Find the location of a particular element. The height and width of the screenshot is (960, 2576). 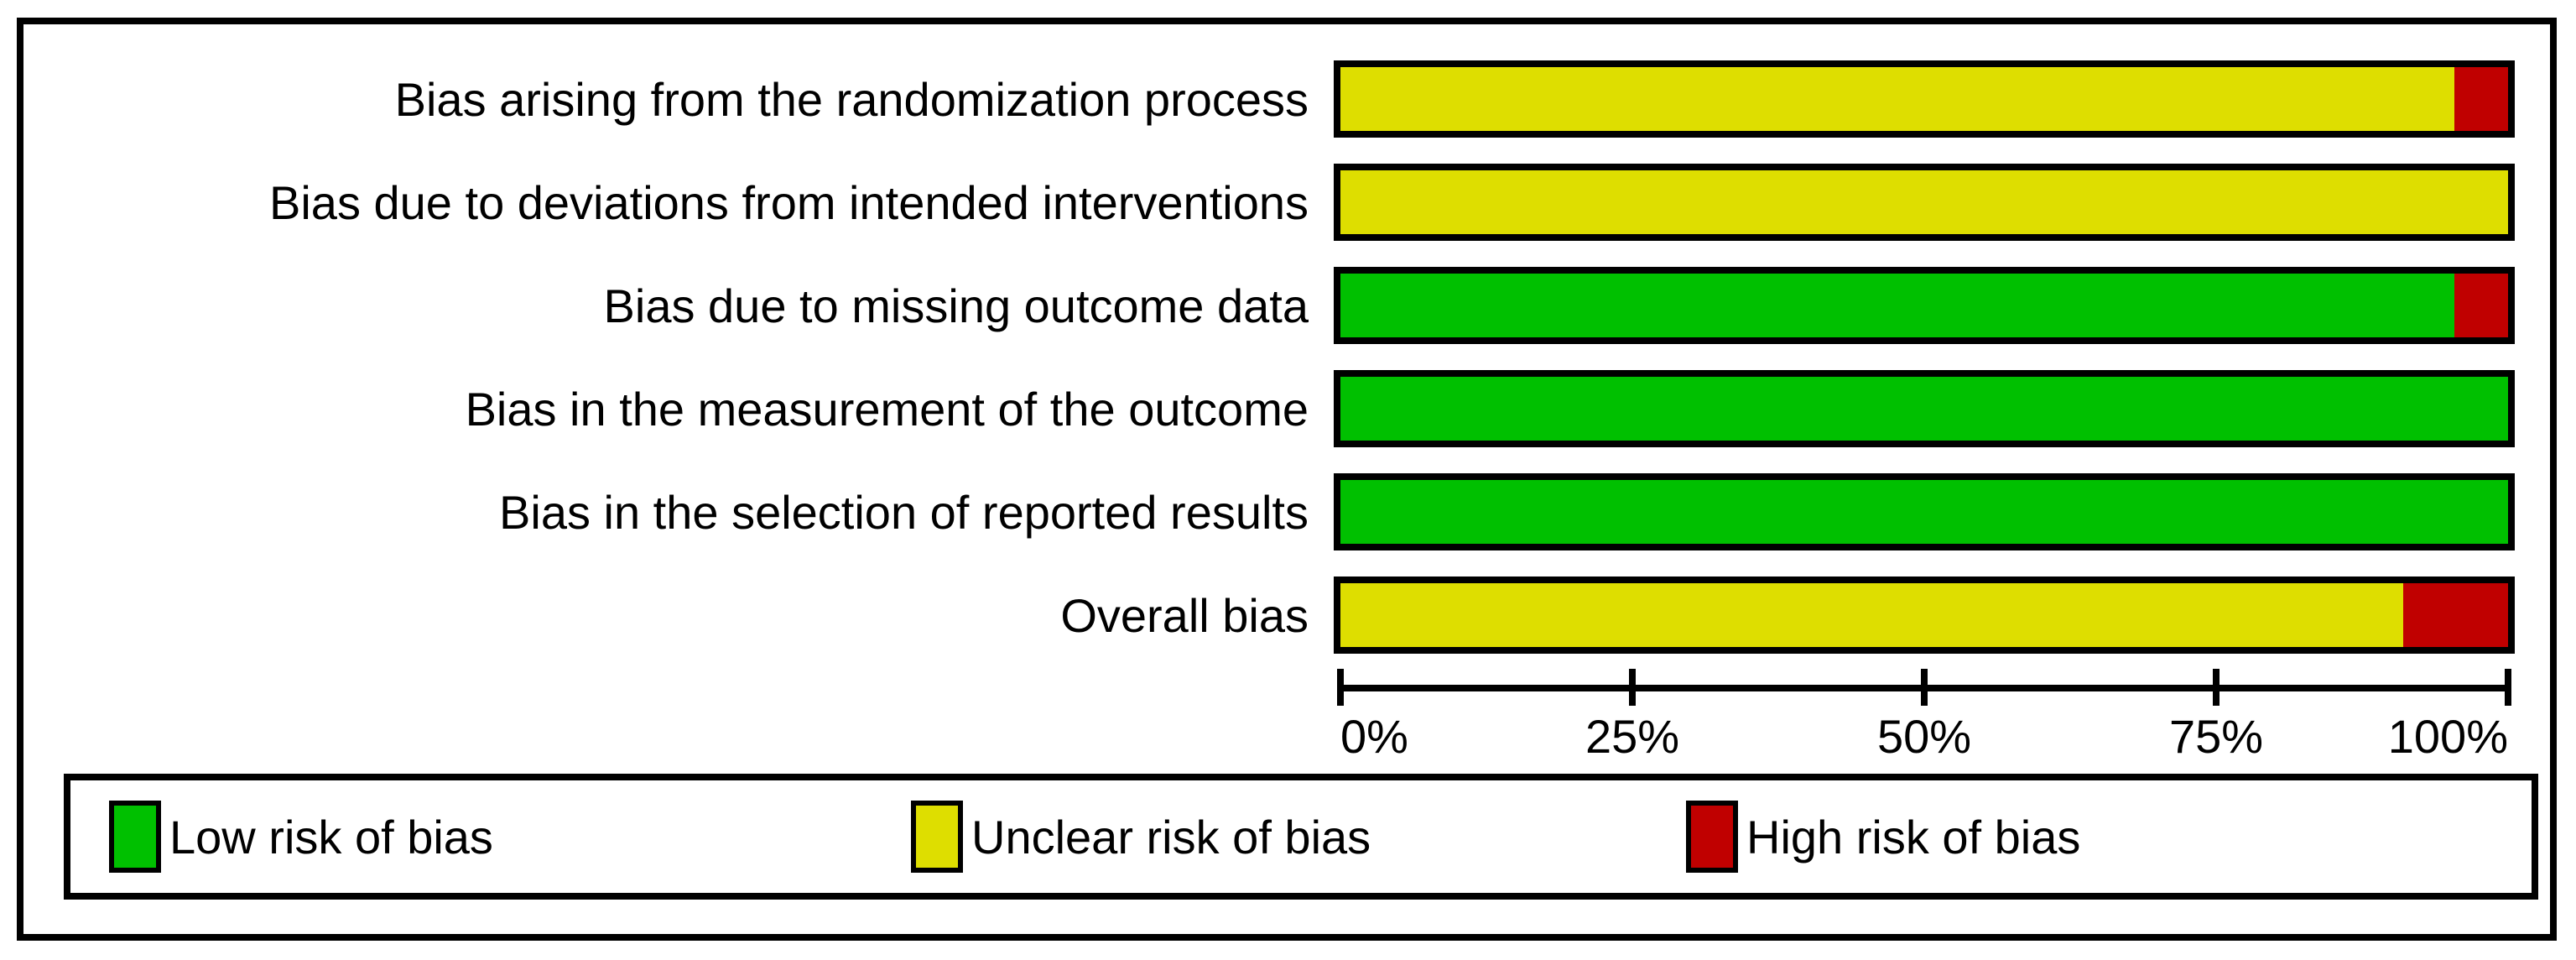

bar-row: Overall bias is located at coordinates (1286, 615).